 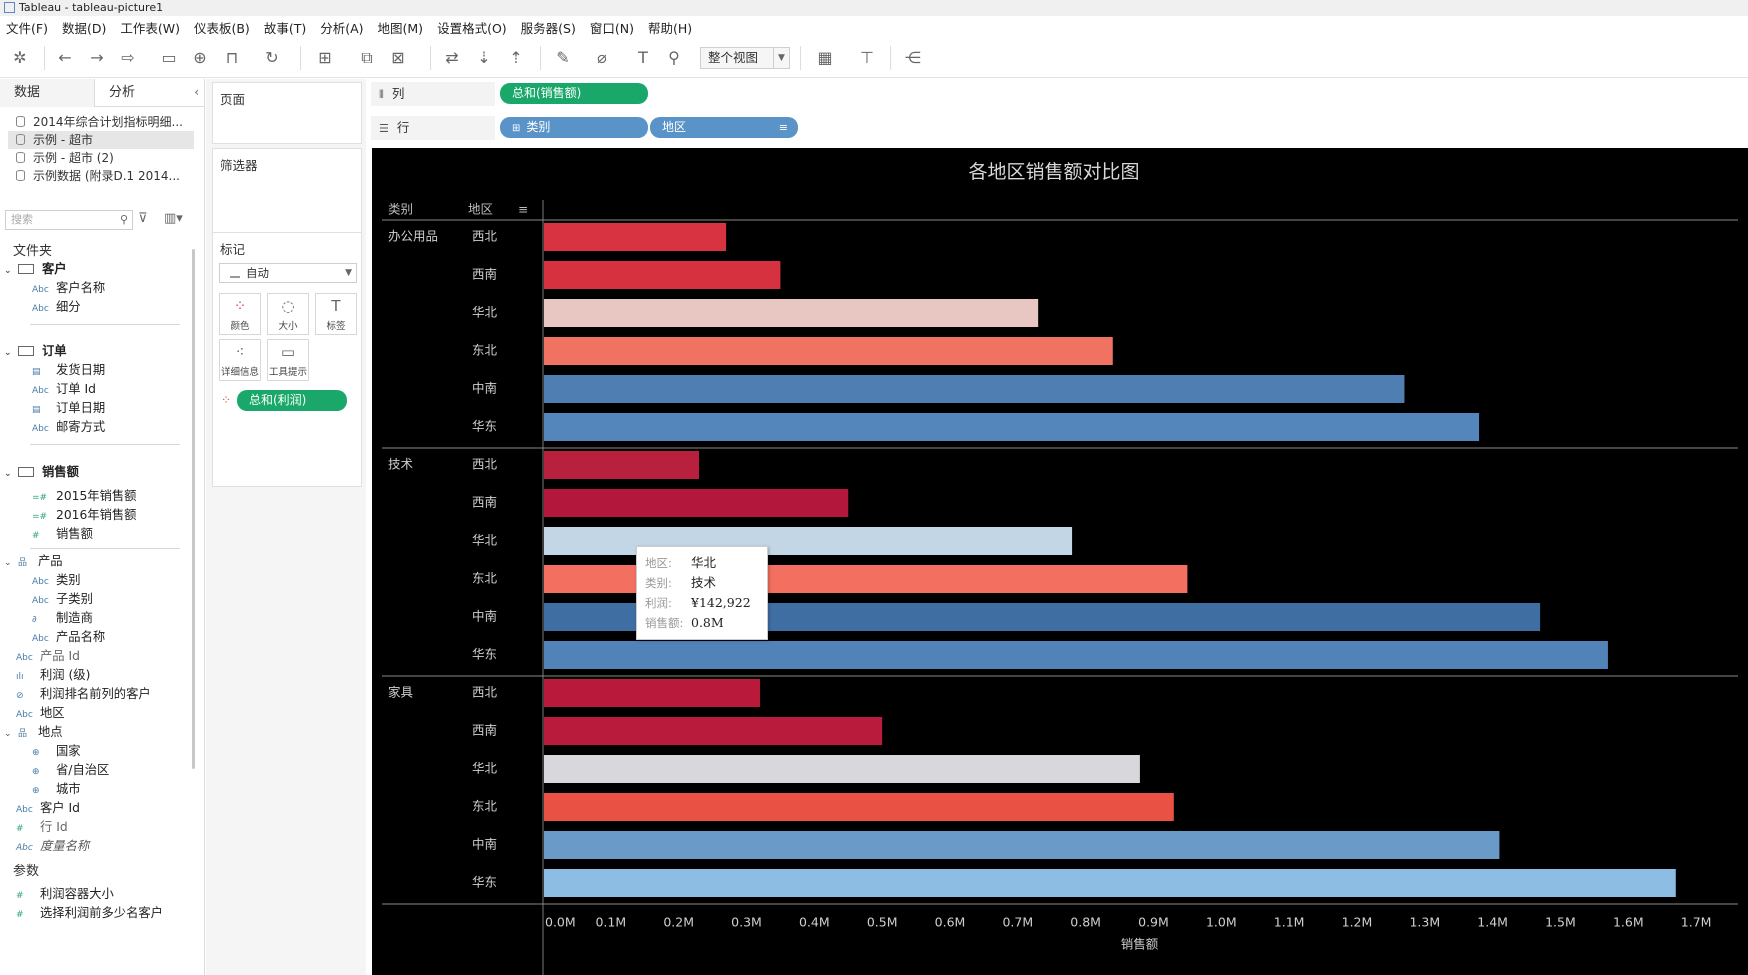 I want to click on swap-rows-columns-icon: ⇄, so click(x=452, y=57).